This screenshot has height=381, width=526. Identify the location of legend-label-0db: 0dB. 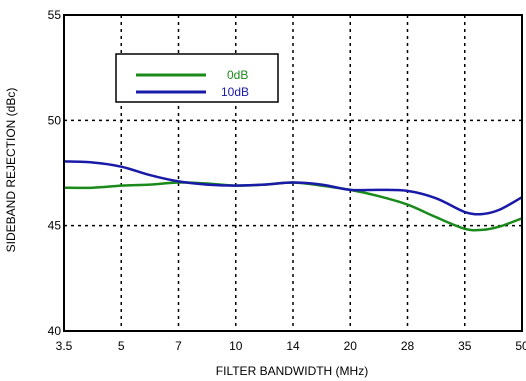
(237, 75).